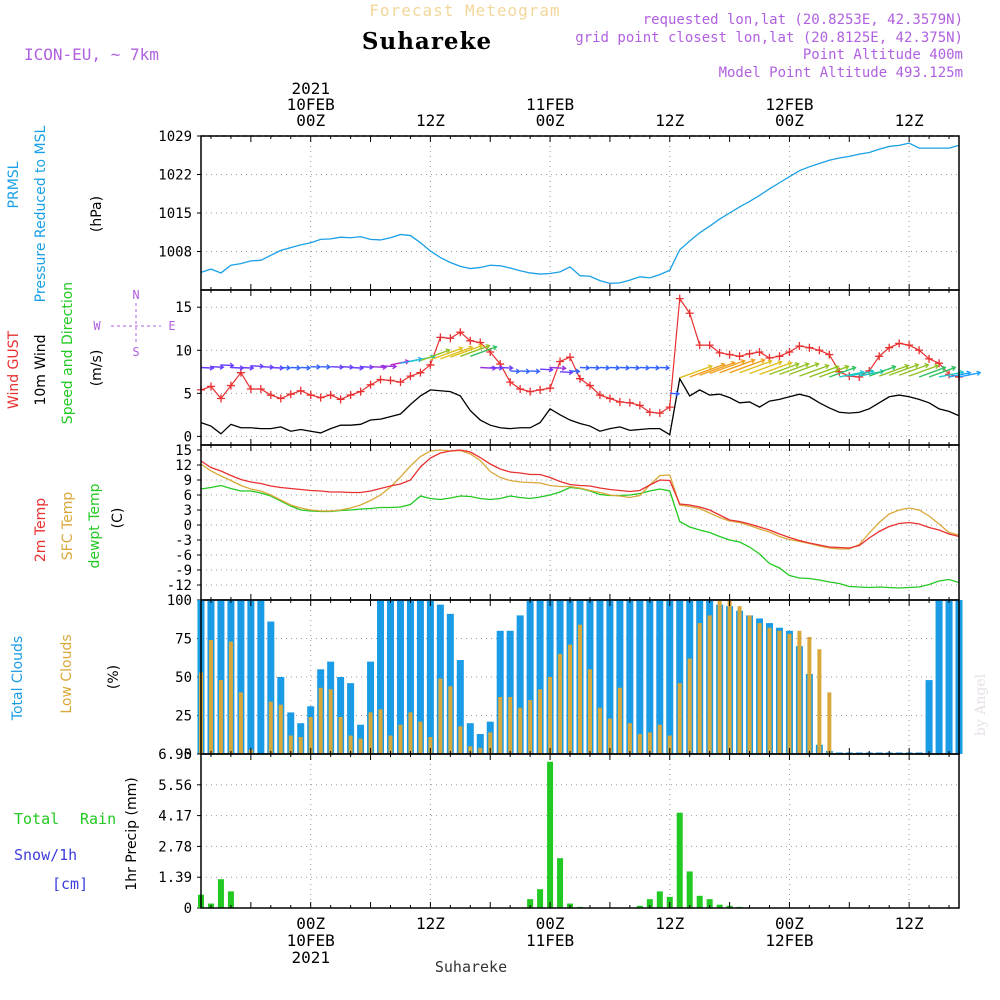 The width and height of the screenshot is (1000, 1000). I want to click on wind-direction-compass: N S W E, so click(134, 323).